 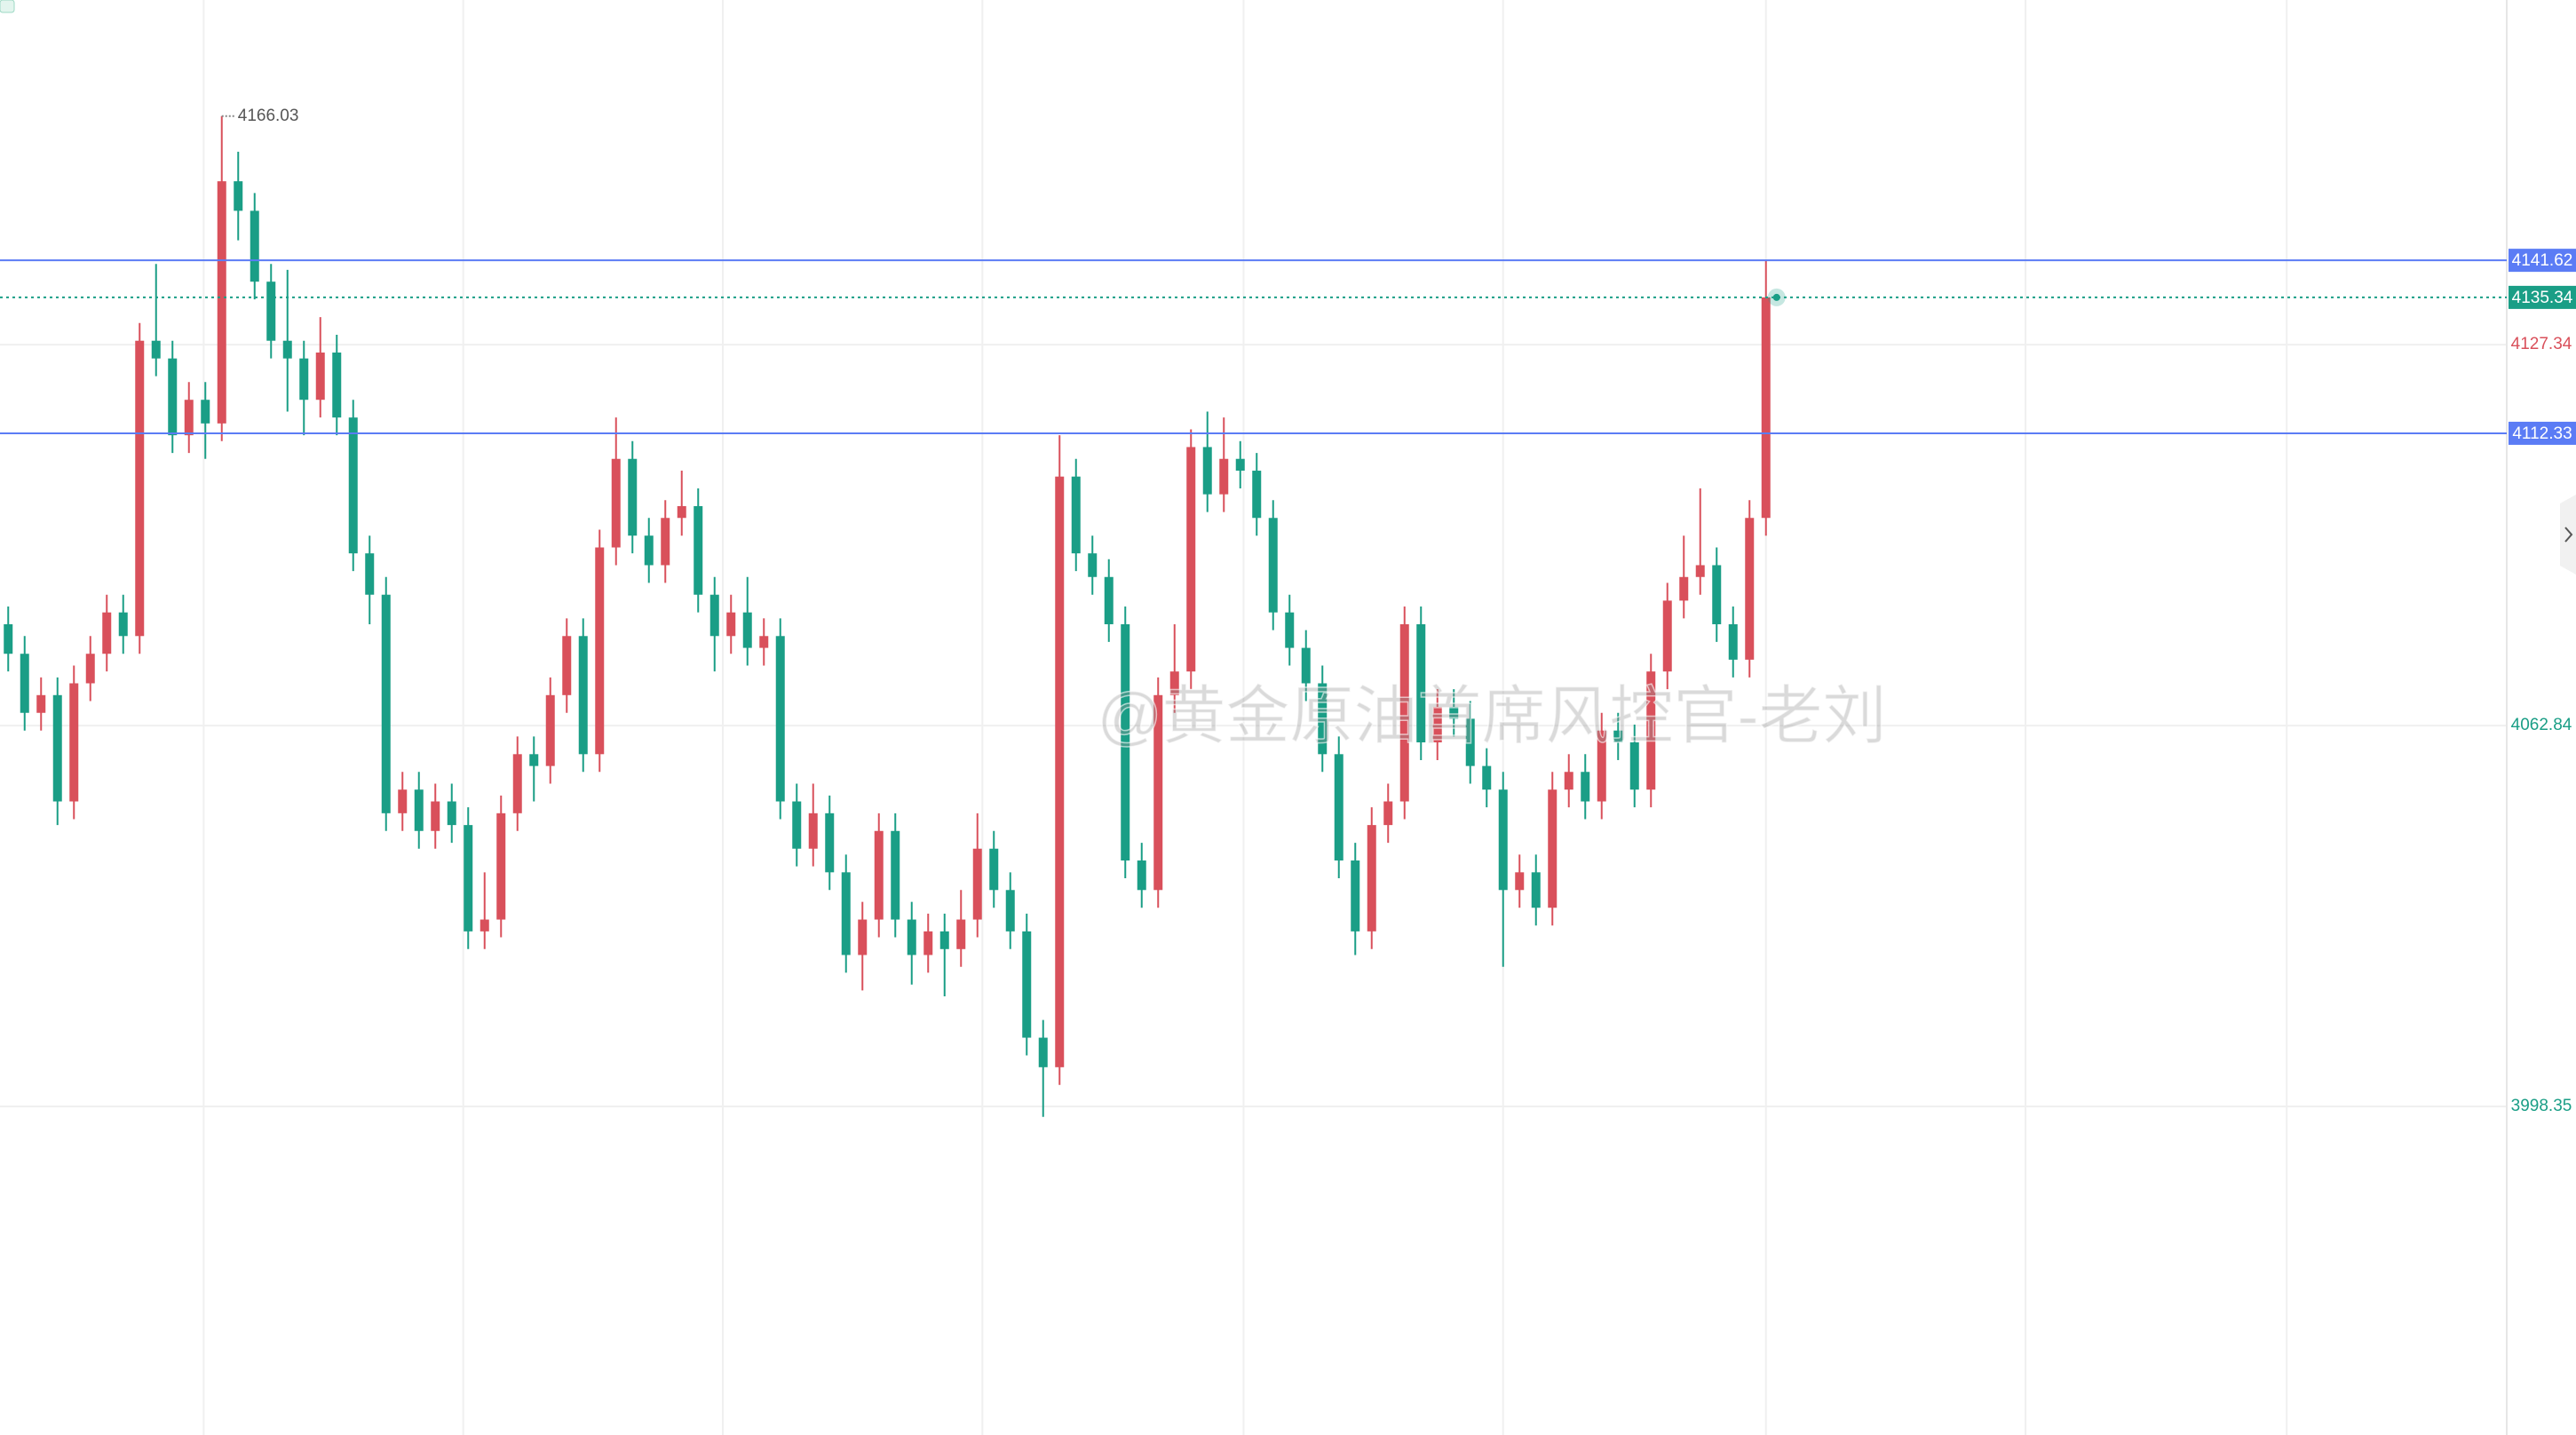 I want to click on high-label: 4166.03, so click(x=269, y=116).